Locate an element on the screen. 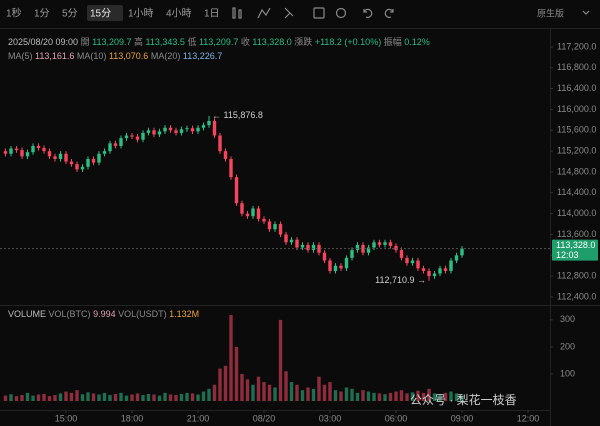 The width and height of the screenshot is (600, 426). last-price-label: 113,328.0 is located at coordinates (575, 245).